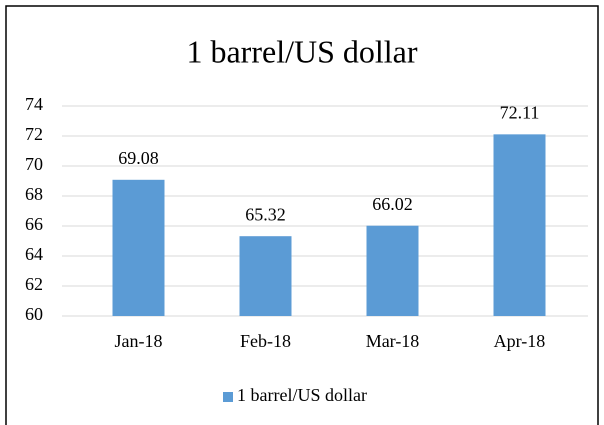 This screenshot has width=604, height=425. Describe the element at coordinates (34, 314) in the screenshot. I see `y-tick-label: 60` at that location.